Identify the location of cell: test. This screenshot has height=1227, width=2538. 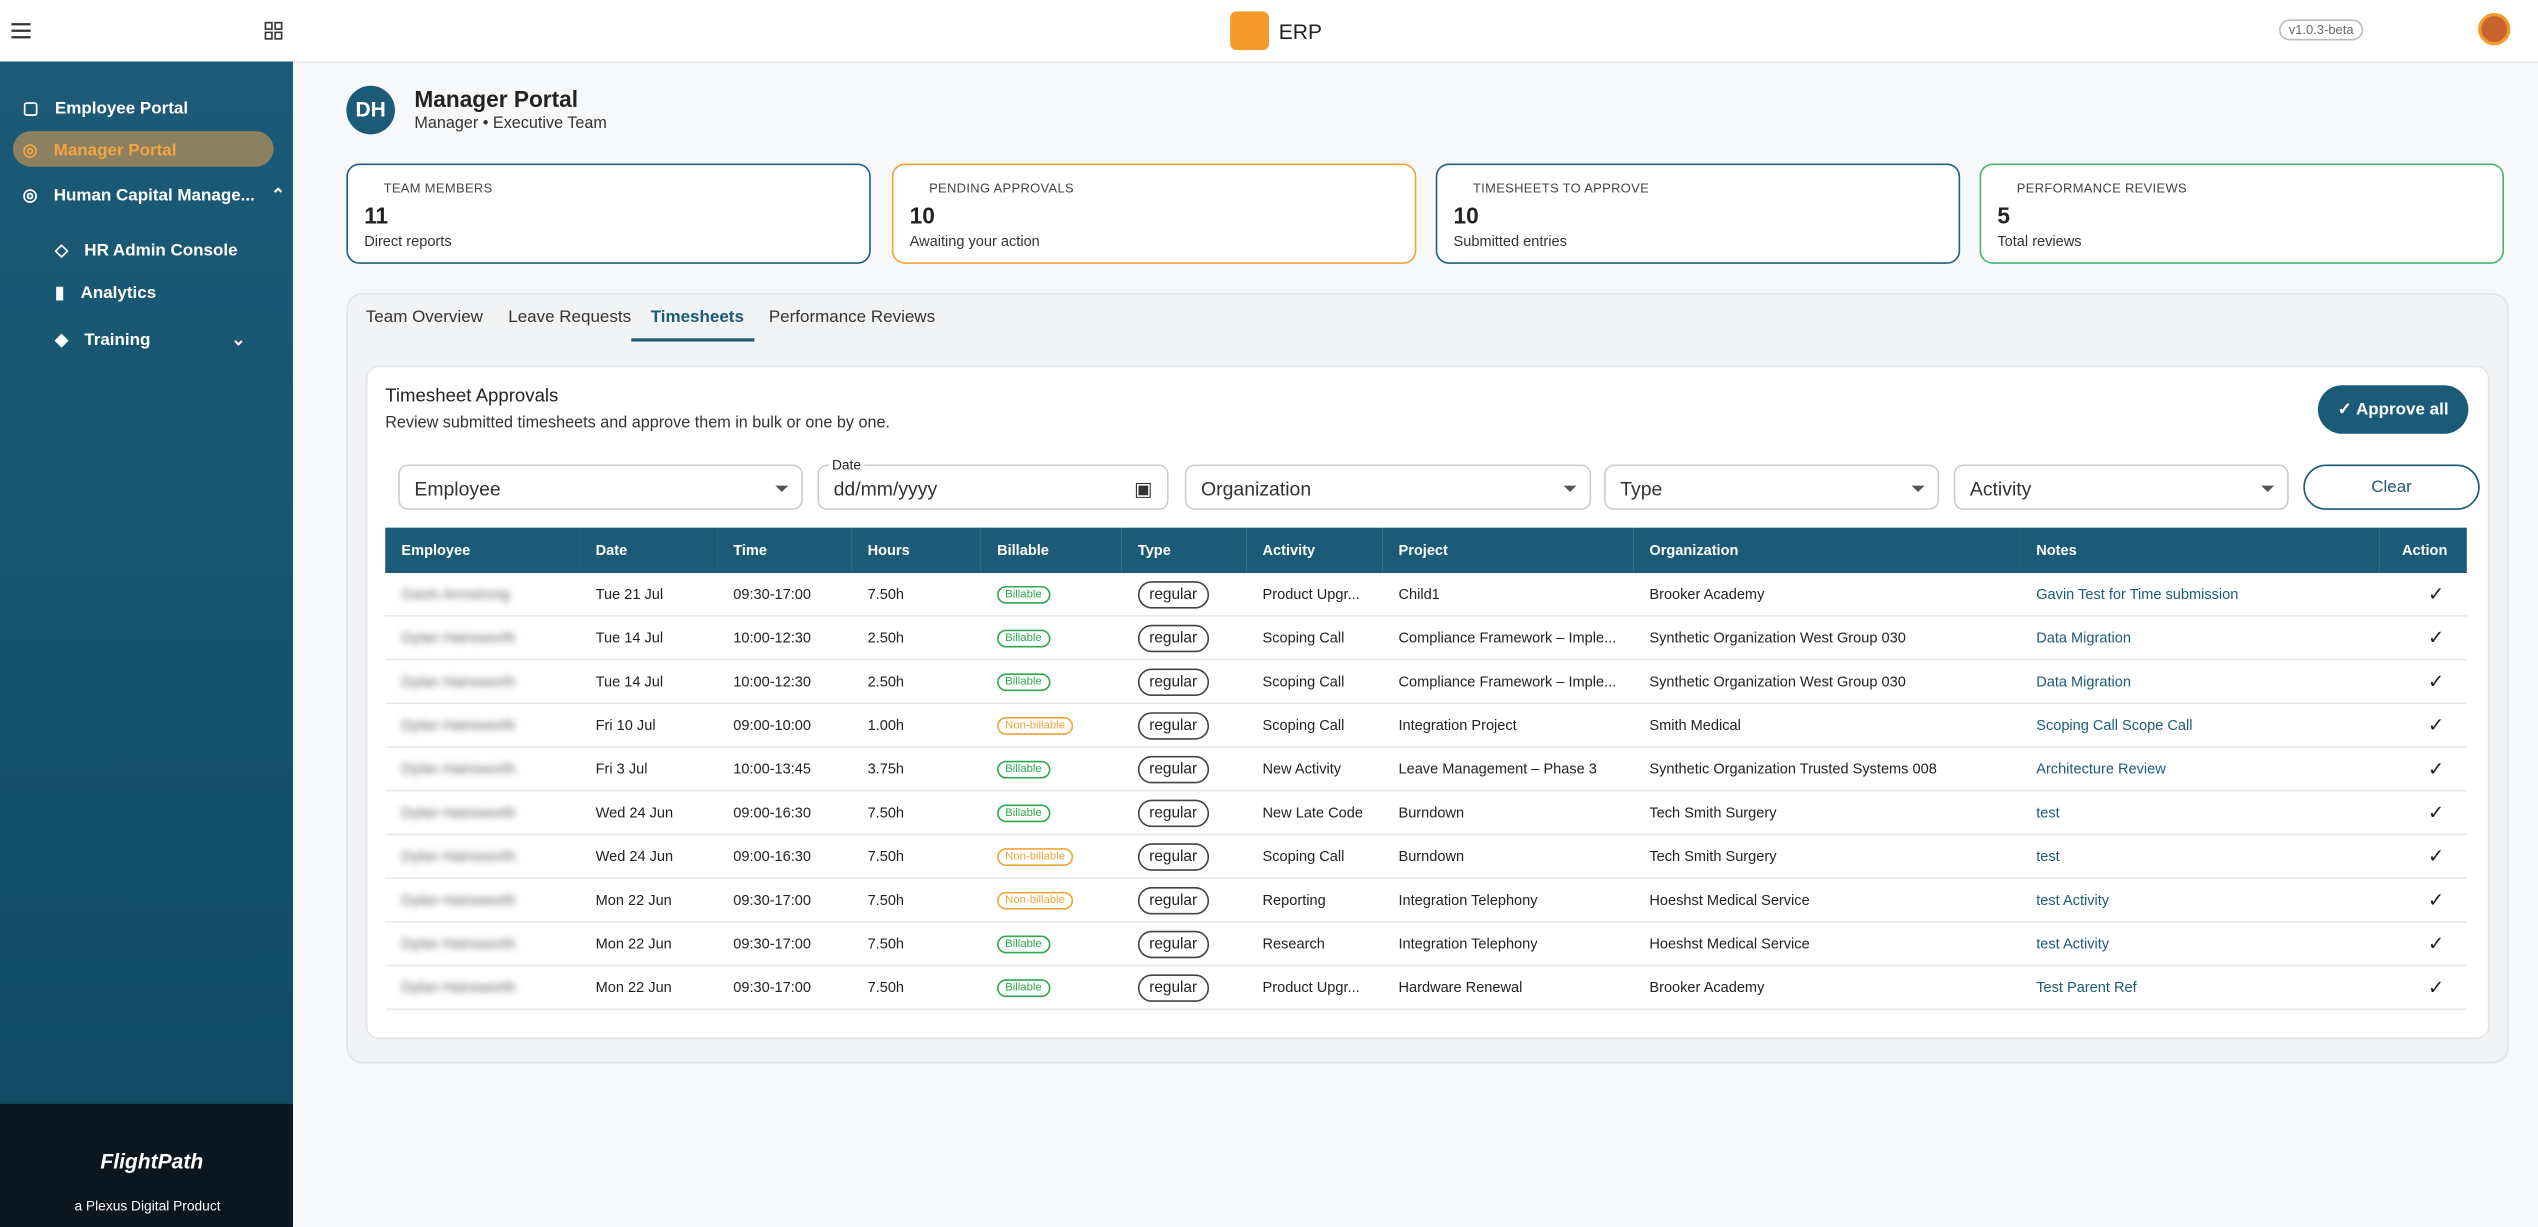
(2200, 813).